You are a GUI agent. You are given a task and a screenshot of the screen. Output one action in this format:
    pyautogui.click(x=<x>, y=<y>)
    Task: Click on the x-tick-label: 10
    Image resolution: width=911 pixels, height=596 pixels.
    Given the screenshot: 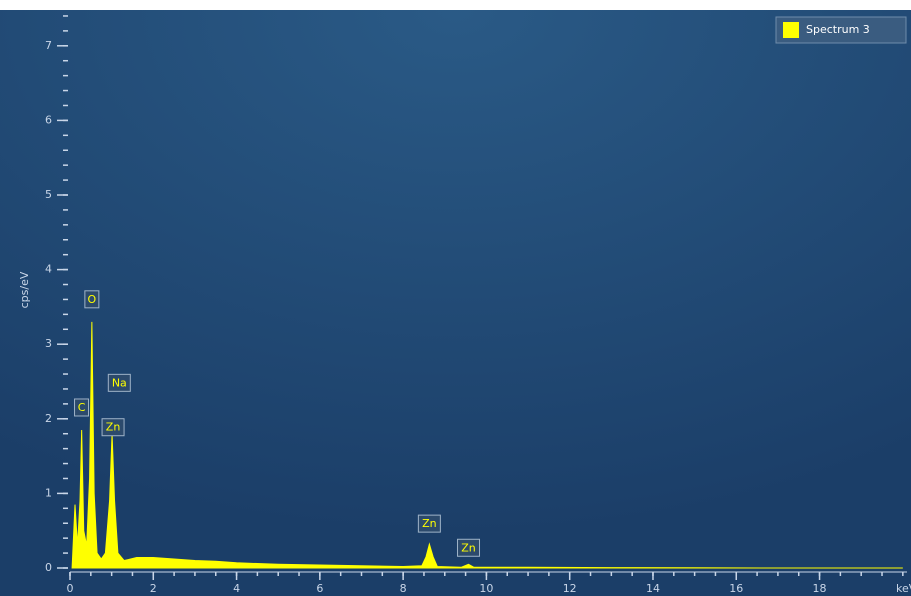 What is the action you would take?
    pyautogui.click(x=486, y=588)
    